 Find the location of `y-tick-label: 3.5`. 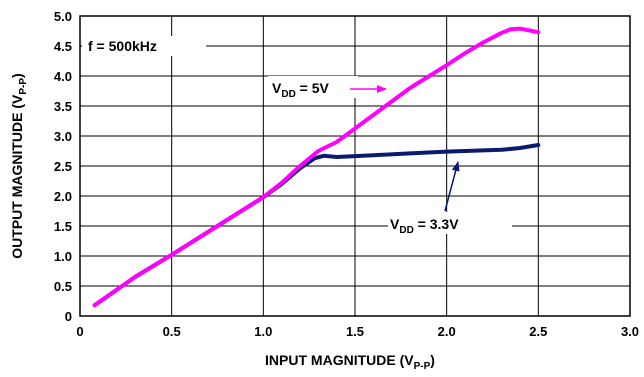

y-tick-label: 3.5 is located at coordinates (63, 106).